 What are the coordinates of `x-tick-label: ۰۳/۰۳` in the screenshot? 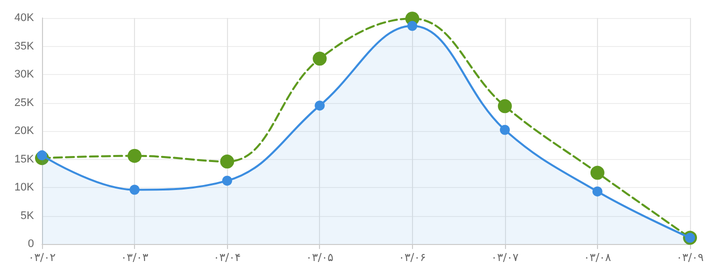 It's located at (134, 257).